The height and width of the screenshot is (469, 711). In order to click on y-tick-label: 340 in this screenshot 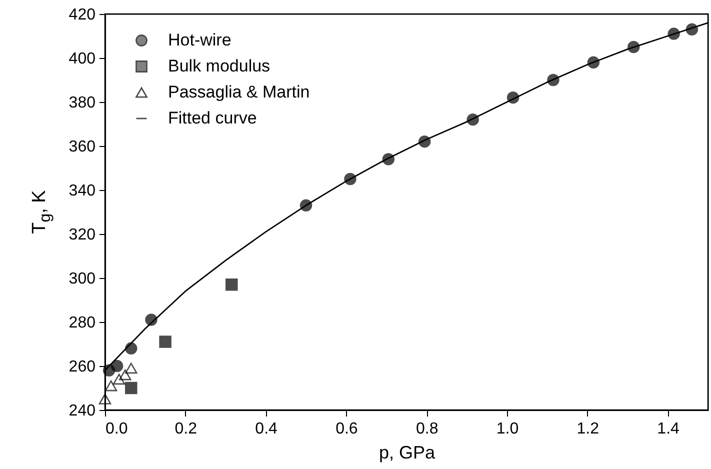, I will do `click(82, 191)`.